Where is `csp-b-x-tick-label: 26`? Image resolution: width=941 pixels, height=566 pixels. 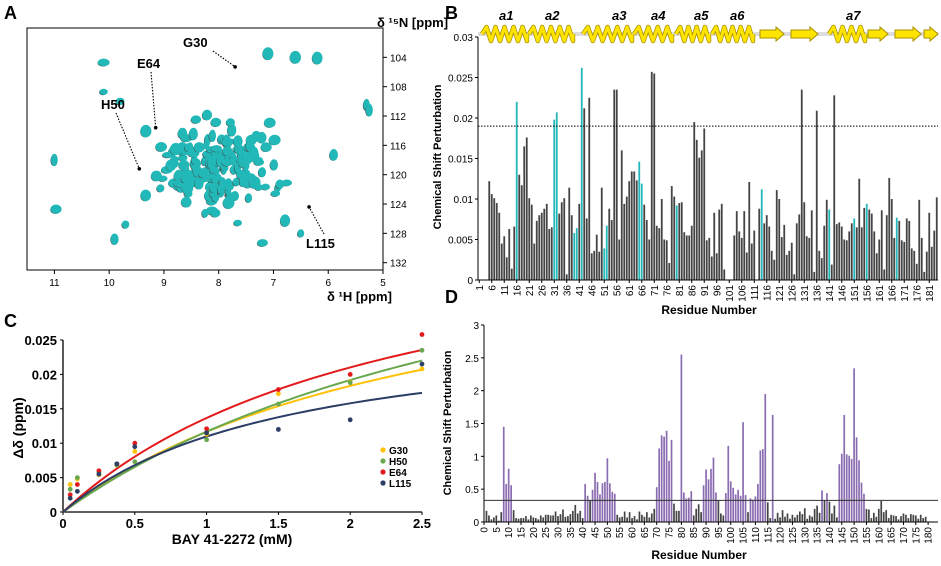
csp-b-x-tick-label: 26 is located at coordinates (542, 291).